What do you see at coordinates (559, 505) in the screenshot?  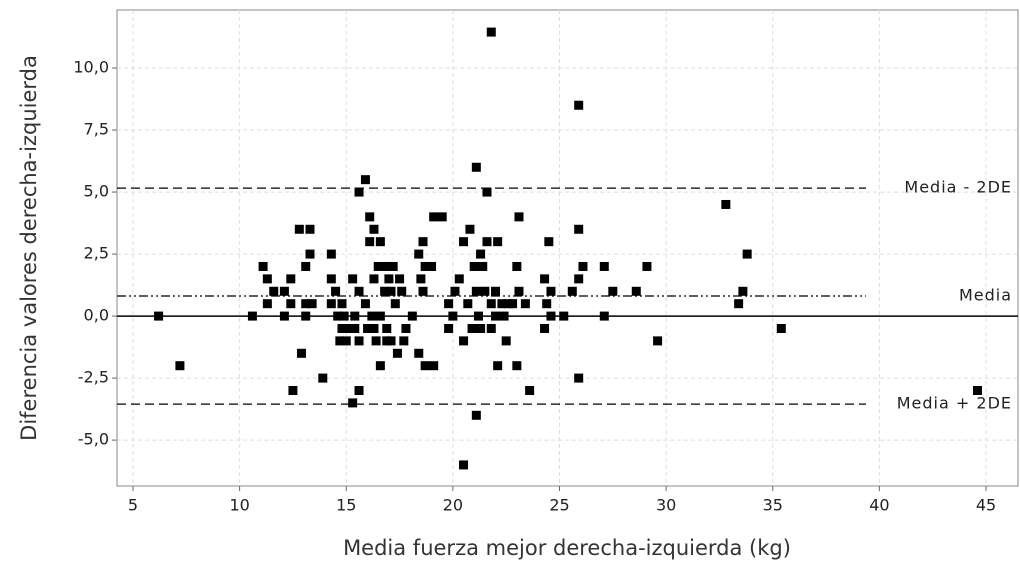 I see `x-tick-label: 25` at bounding box center [559, 505].